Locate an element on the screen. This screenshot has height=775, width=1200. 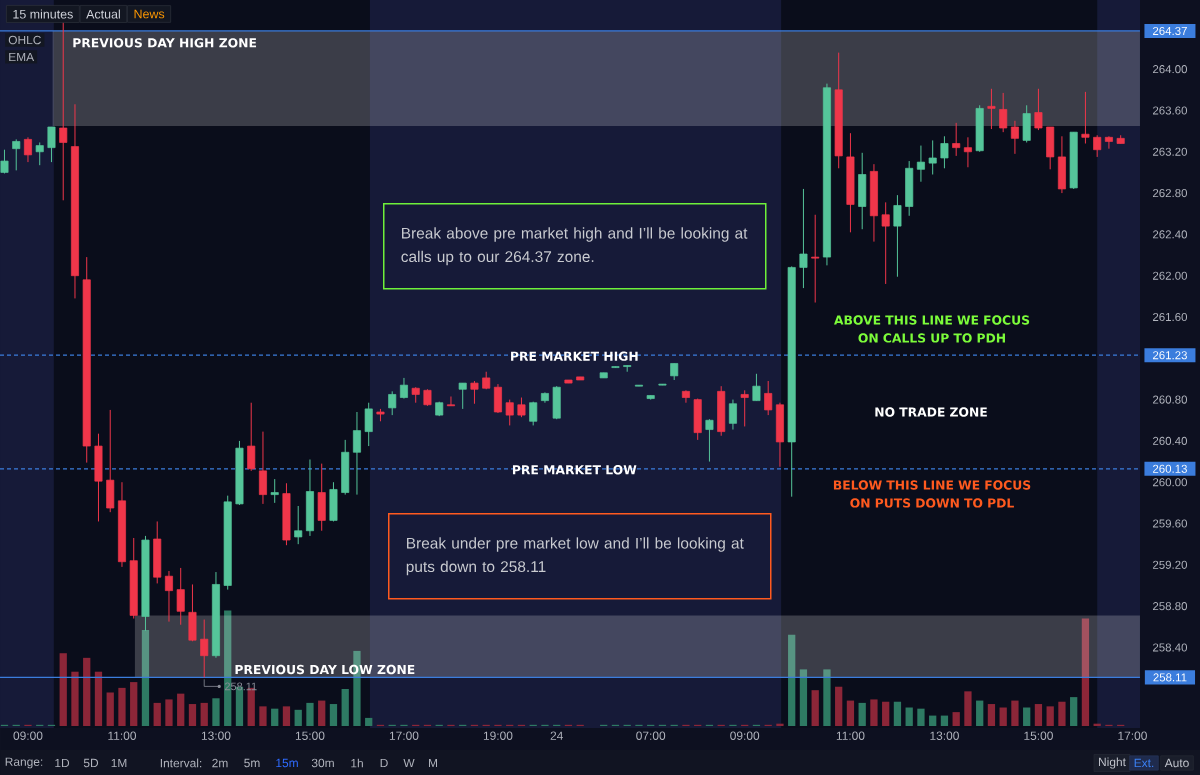
y-tick-label: 264.00 is located at coordinates (1170, 69).